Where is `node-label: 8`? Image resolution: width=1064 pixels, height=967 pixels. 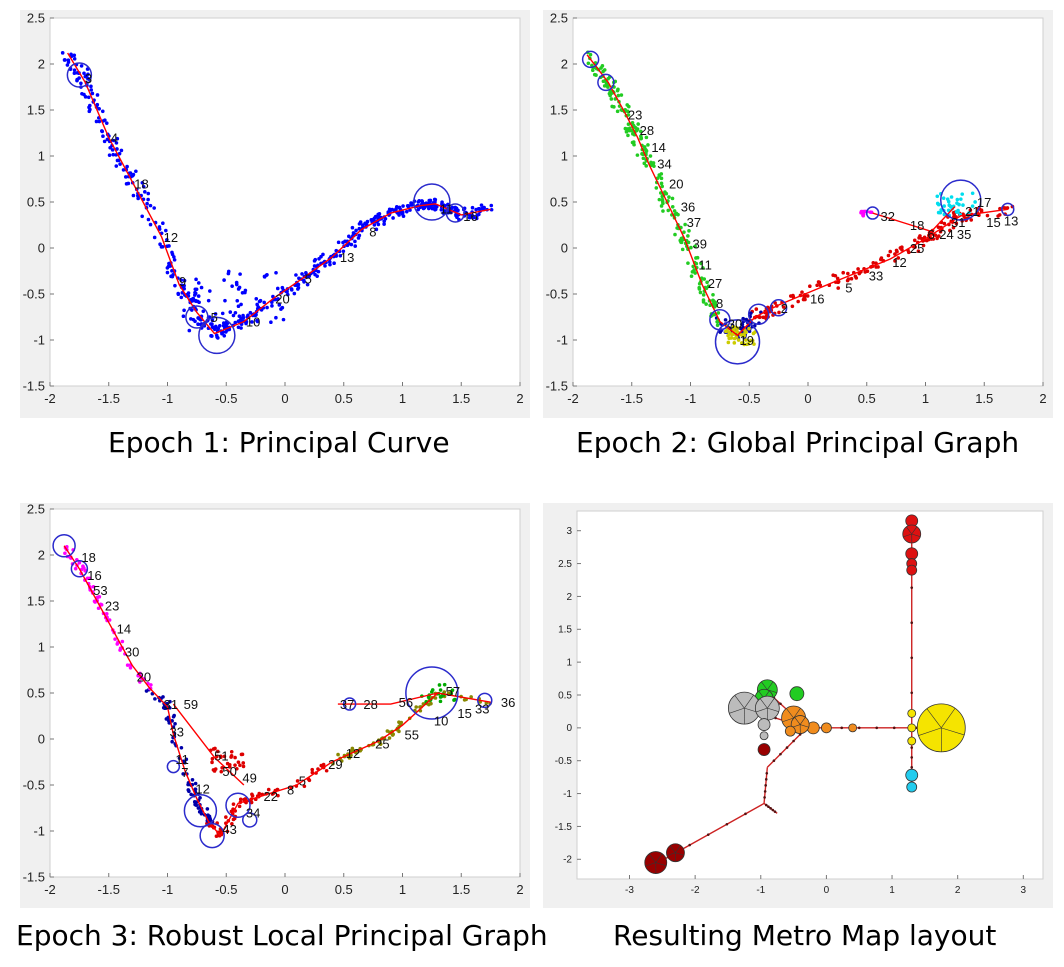
node-label: 8 is located at coordinates (290, 790).